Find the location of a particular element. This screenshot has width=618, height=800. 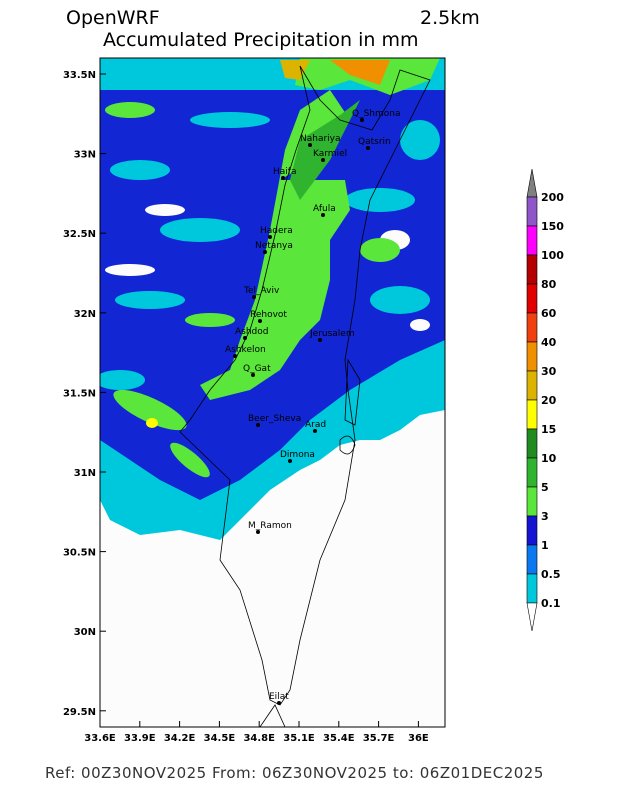

city-label: Q_Shmona is located at coordinates (376, 114).